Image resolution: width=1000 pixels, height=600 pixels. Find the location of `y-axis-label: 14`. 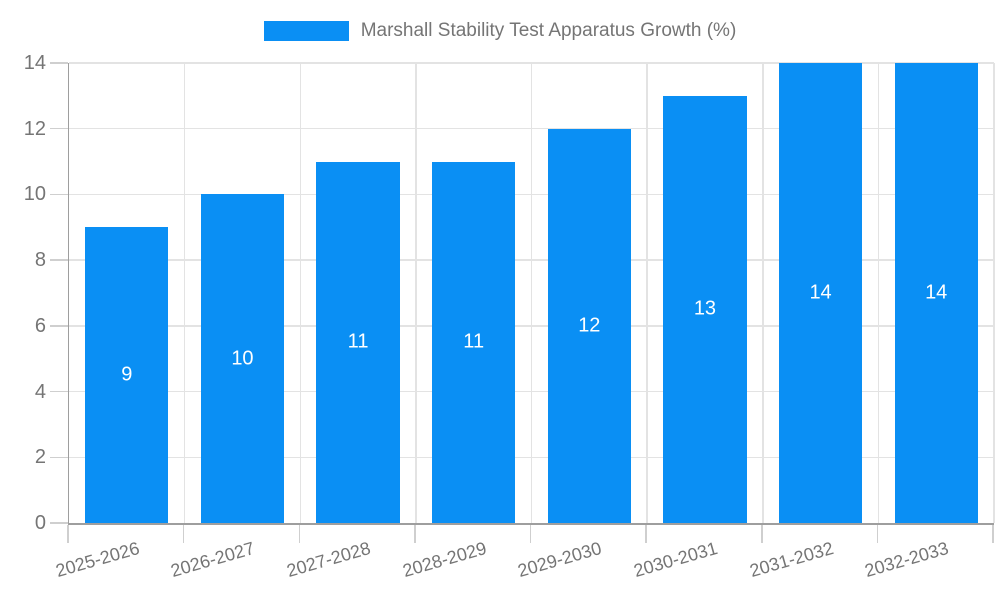

y-axis-label: 14 is located at coordinates (34, 63).